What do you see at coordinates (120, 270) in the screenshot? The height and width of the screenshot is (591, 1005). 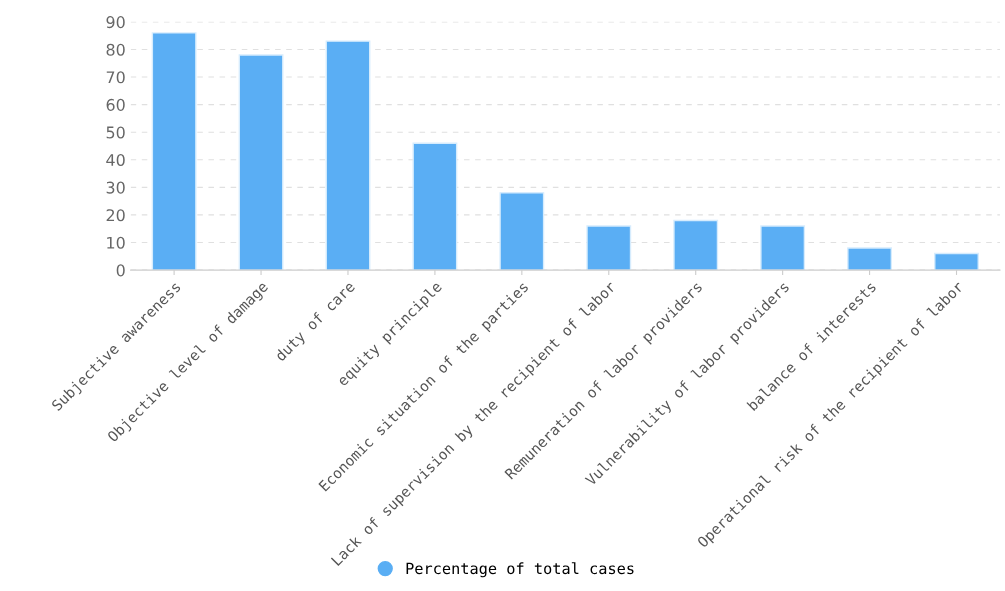 I see `y-tick-label: 0` at bounding box center [120, 270].